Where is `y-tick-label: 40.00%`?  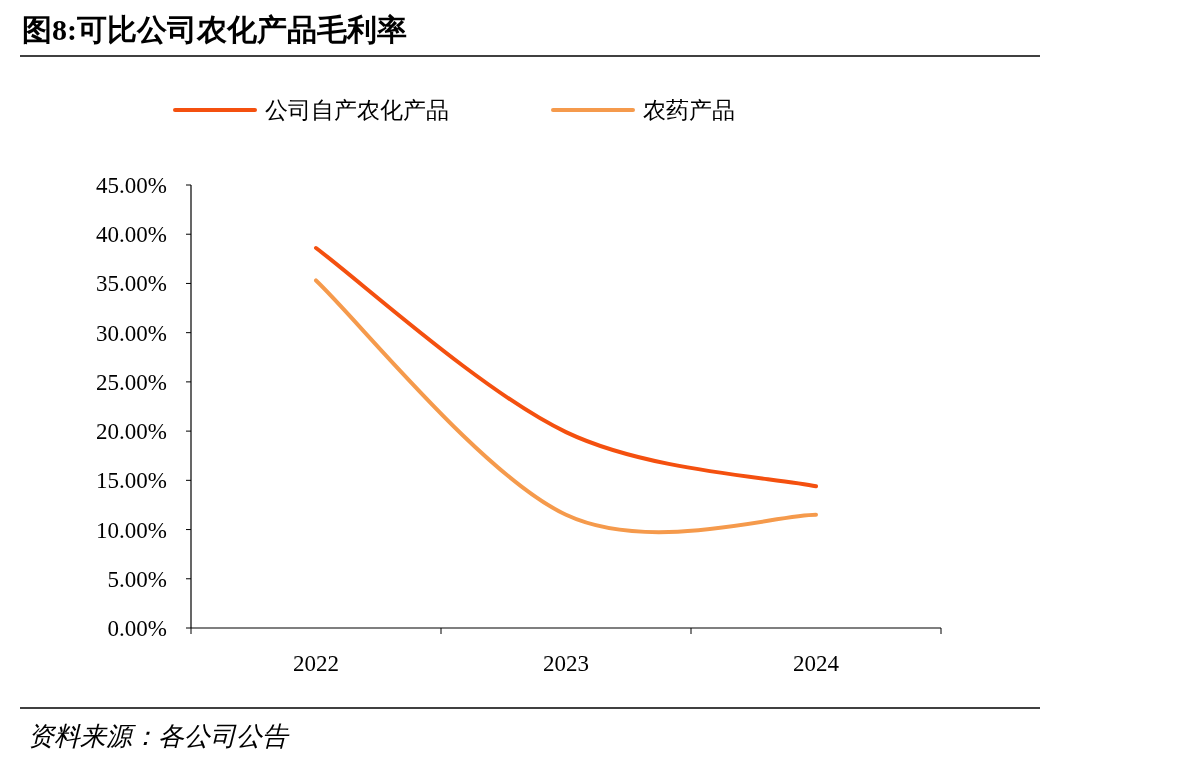 y-tick-label: 40.00% is located at coordinates (131, 235).